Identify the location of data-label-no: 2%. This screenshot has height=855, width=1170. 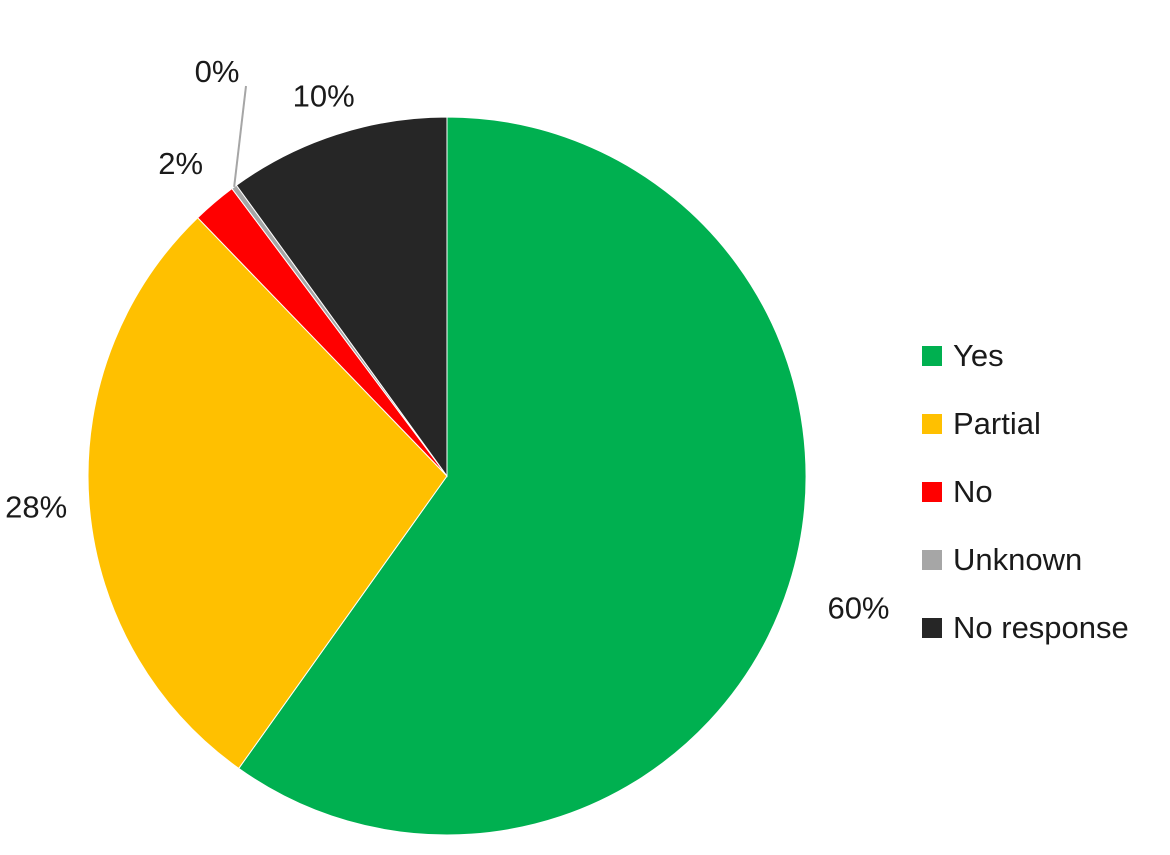
(180, 163).